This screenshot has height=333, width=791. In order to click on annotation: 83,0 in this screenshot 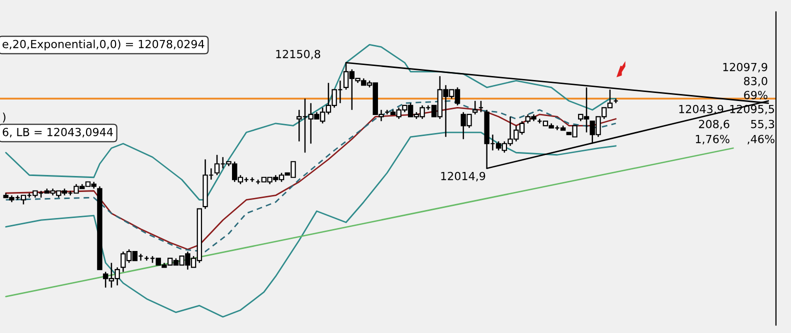, I will do `click(756, 81)`.